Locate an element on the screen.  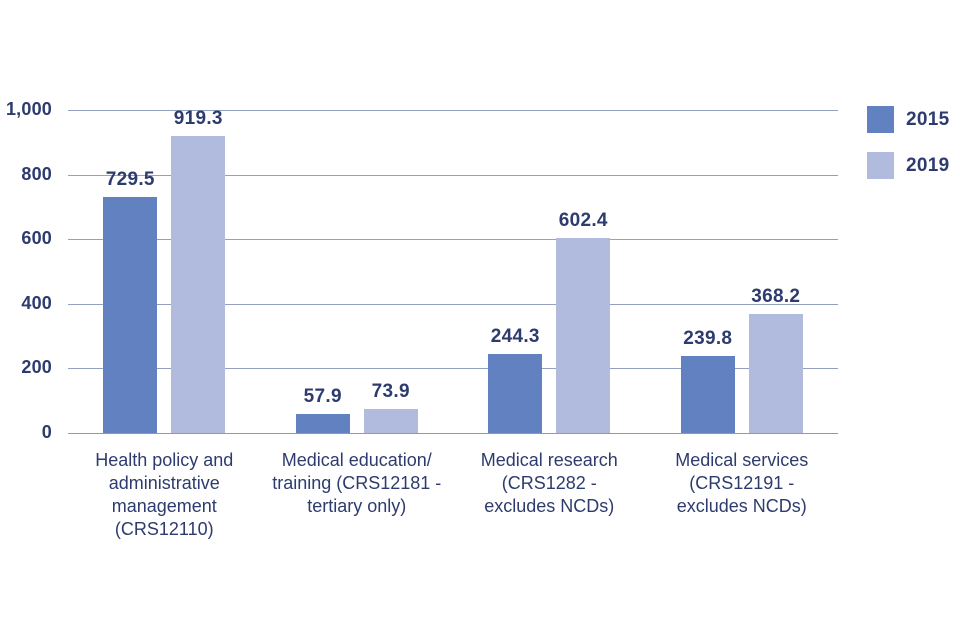
y-axis-tick-label: 400 is located at coordinates (36, 302).